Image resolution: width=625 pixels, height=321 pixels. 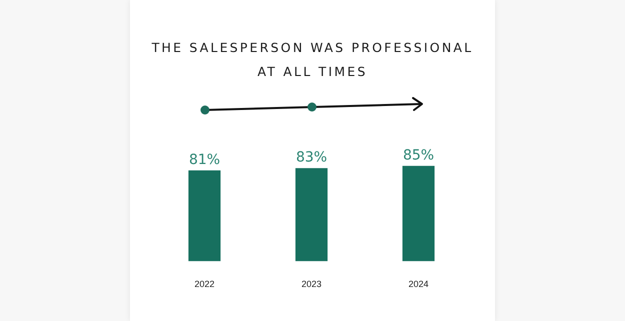 What do you see at coordinates (312, 158) in the screenshot?
I see `data-label: 83%` at bounding box center [312, 158].